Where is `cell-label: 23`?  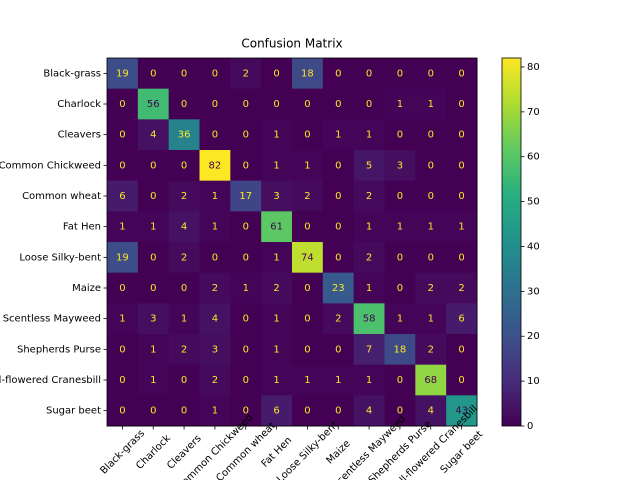 cell-label: 23 is located at coordinates (338, 288).